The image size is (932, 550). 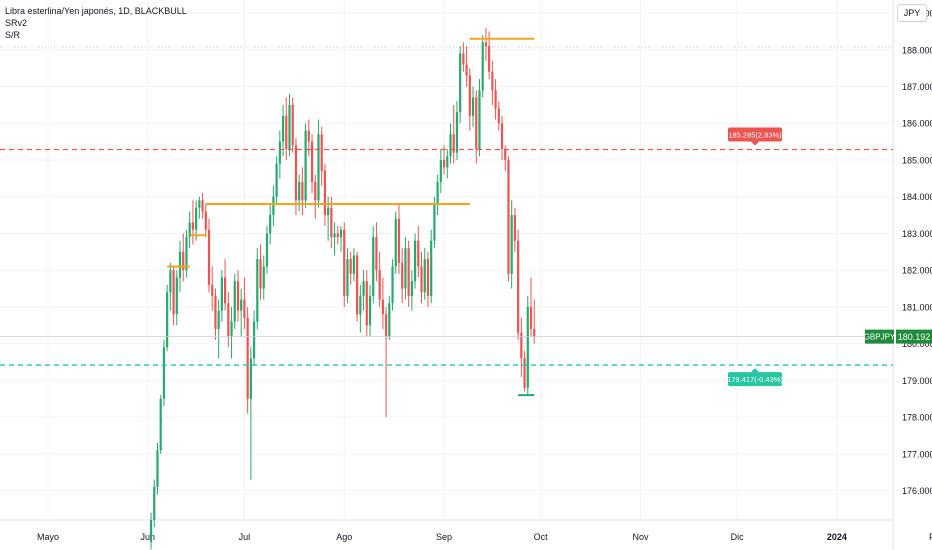 I want to click on currency-button: JPY, so click(x=912, y=13).